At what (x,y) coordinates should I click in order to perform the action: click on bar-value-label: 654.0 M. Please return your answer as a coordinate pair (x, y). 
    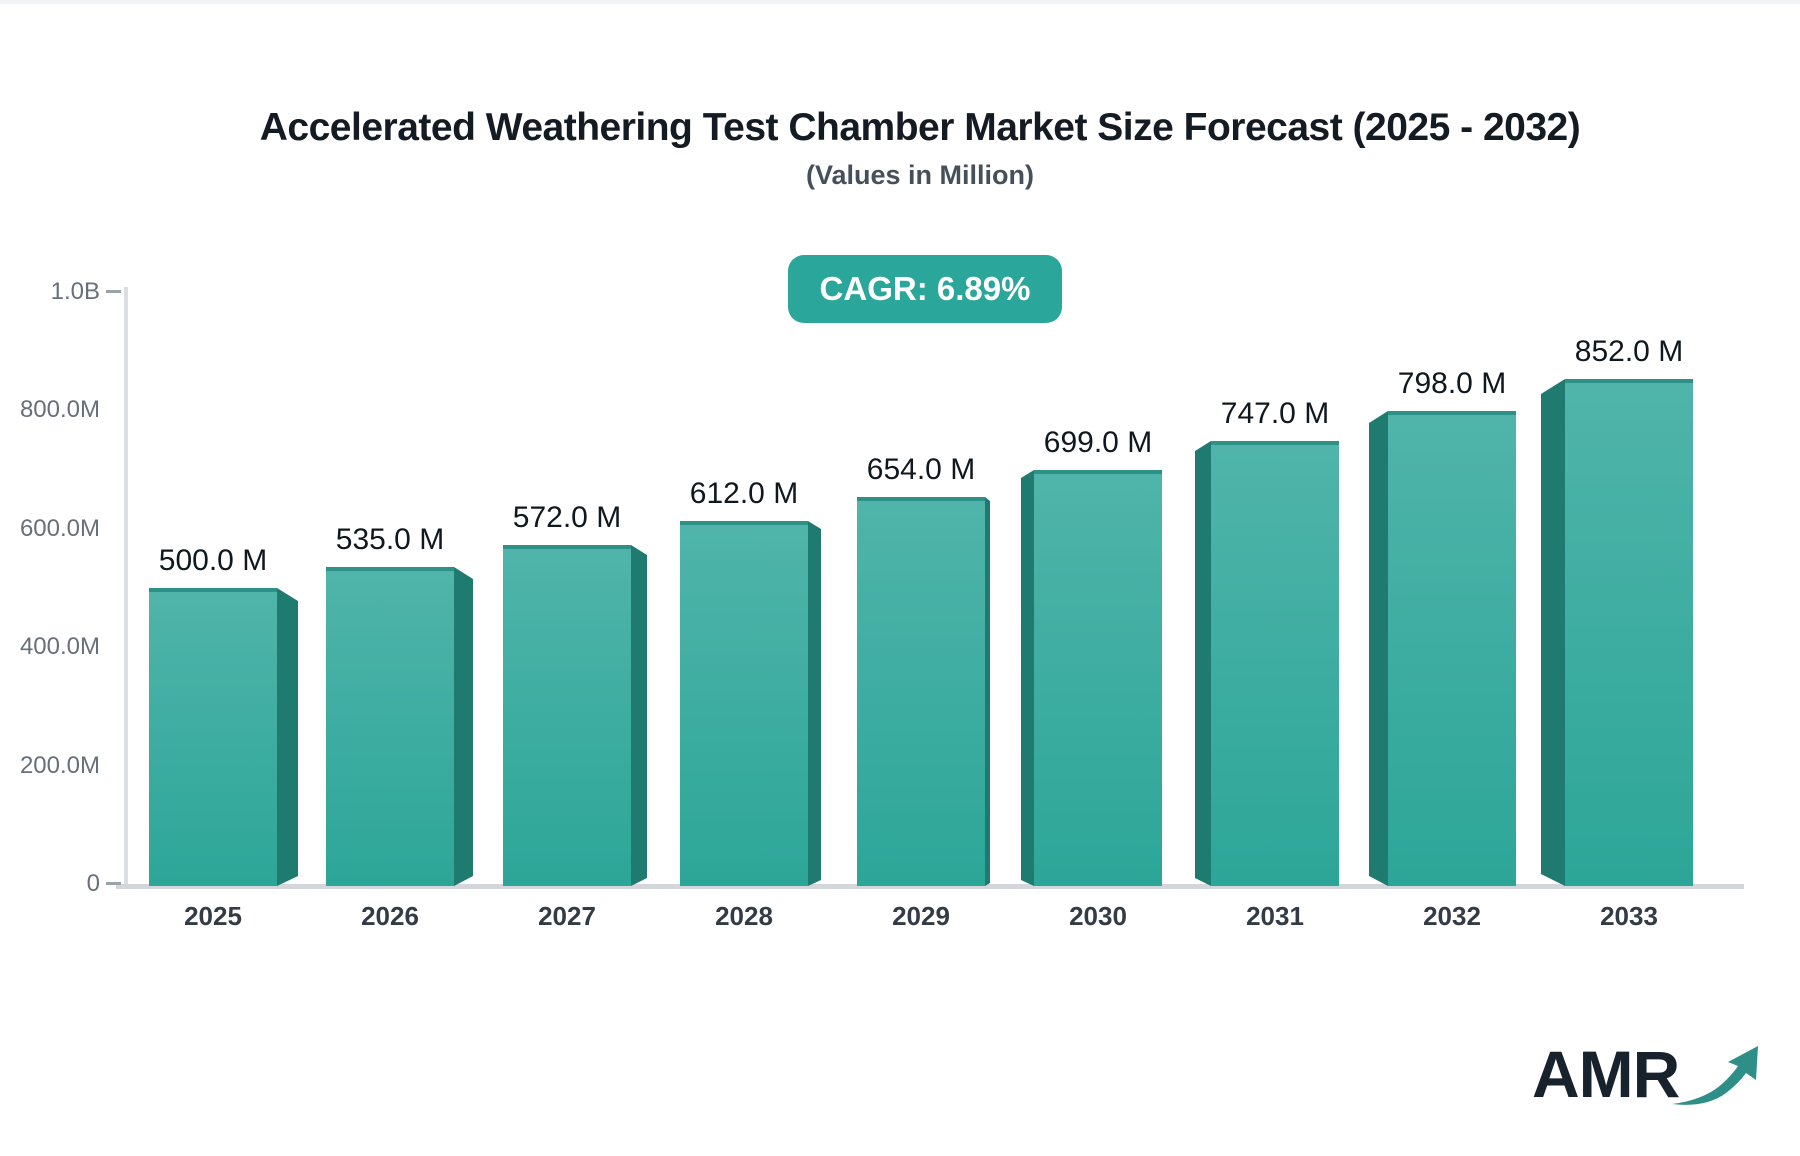
    Looking at the image, I should click on (921, 469).